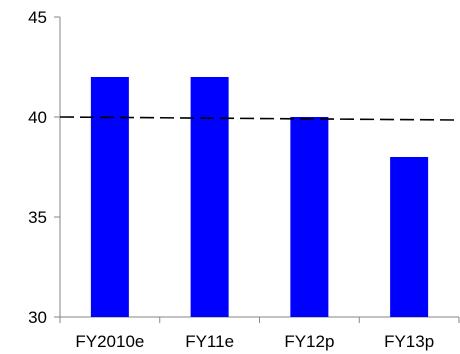  I want to click on y-tick-label: 35, so click(37, 217).